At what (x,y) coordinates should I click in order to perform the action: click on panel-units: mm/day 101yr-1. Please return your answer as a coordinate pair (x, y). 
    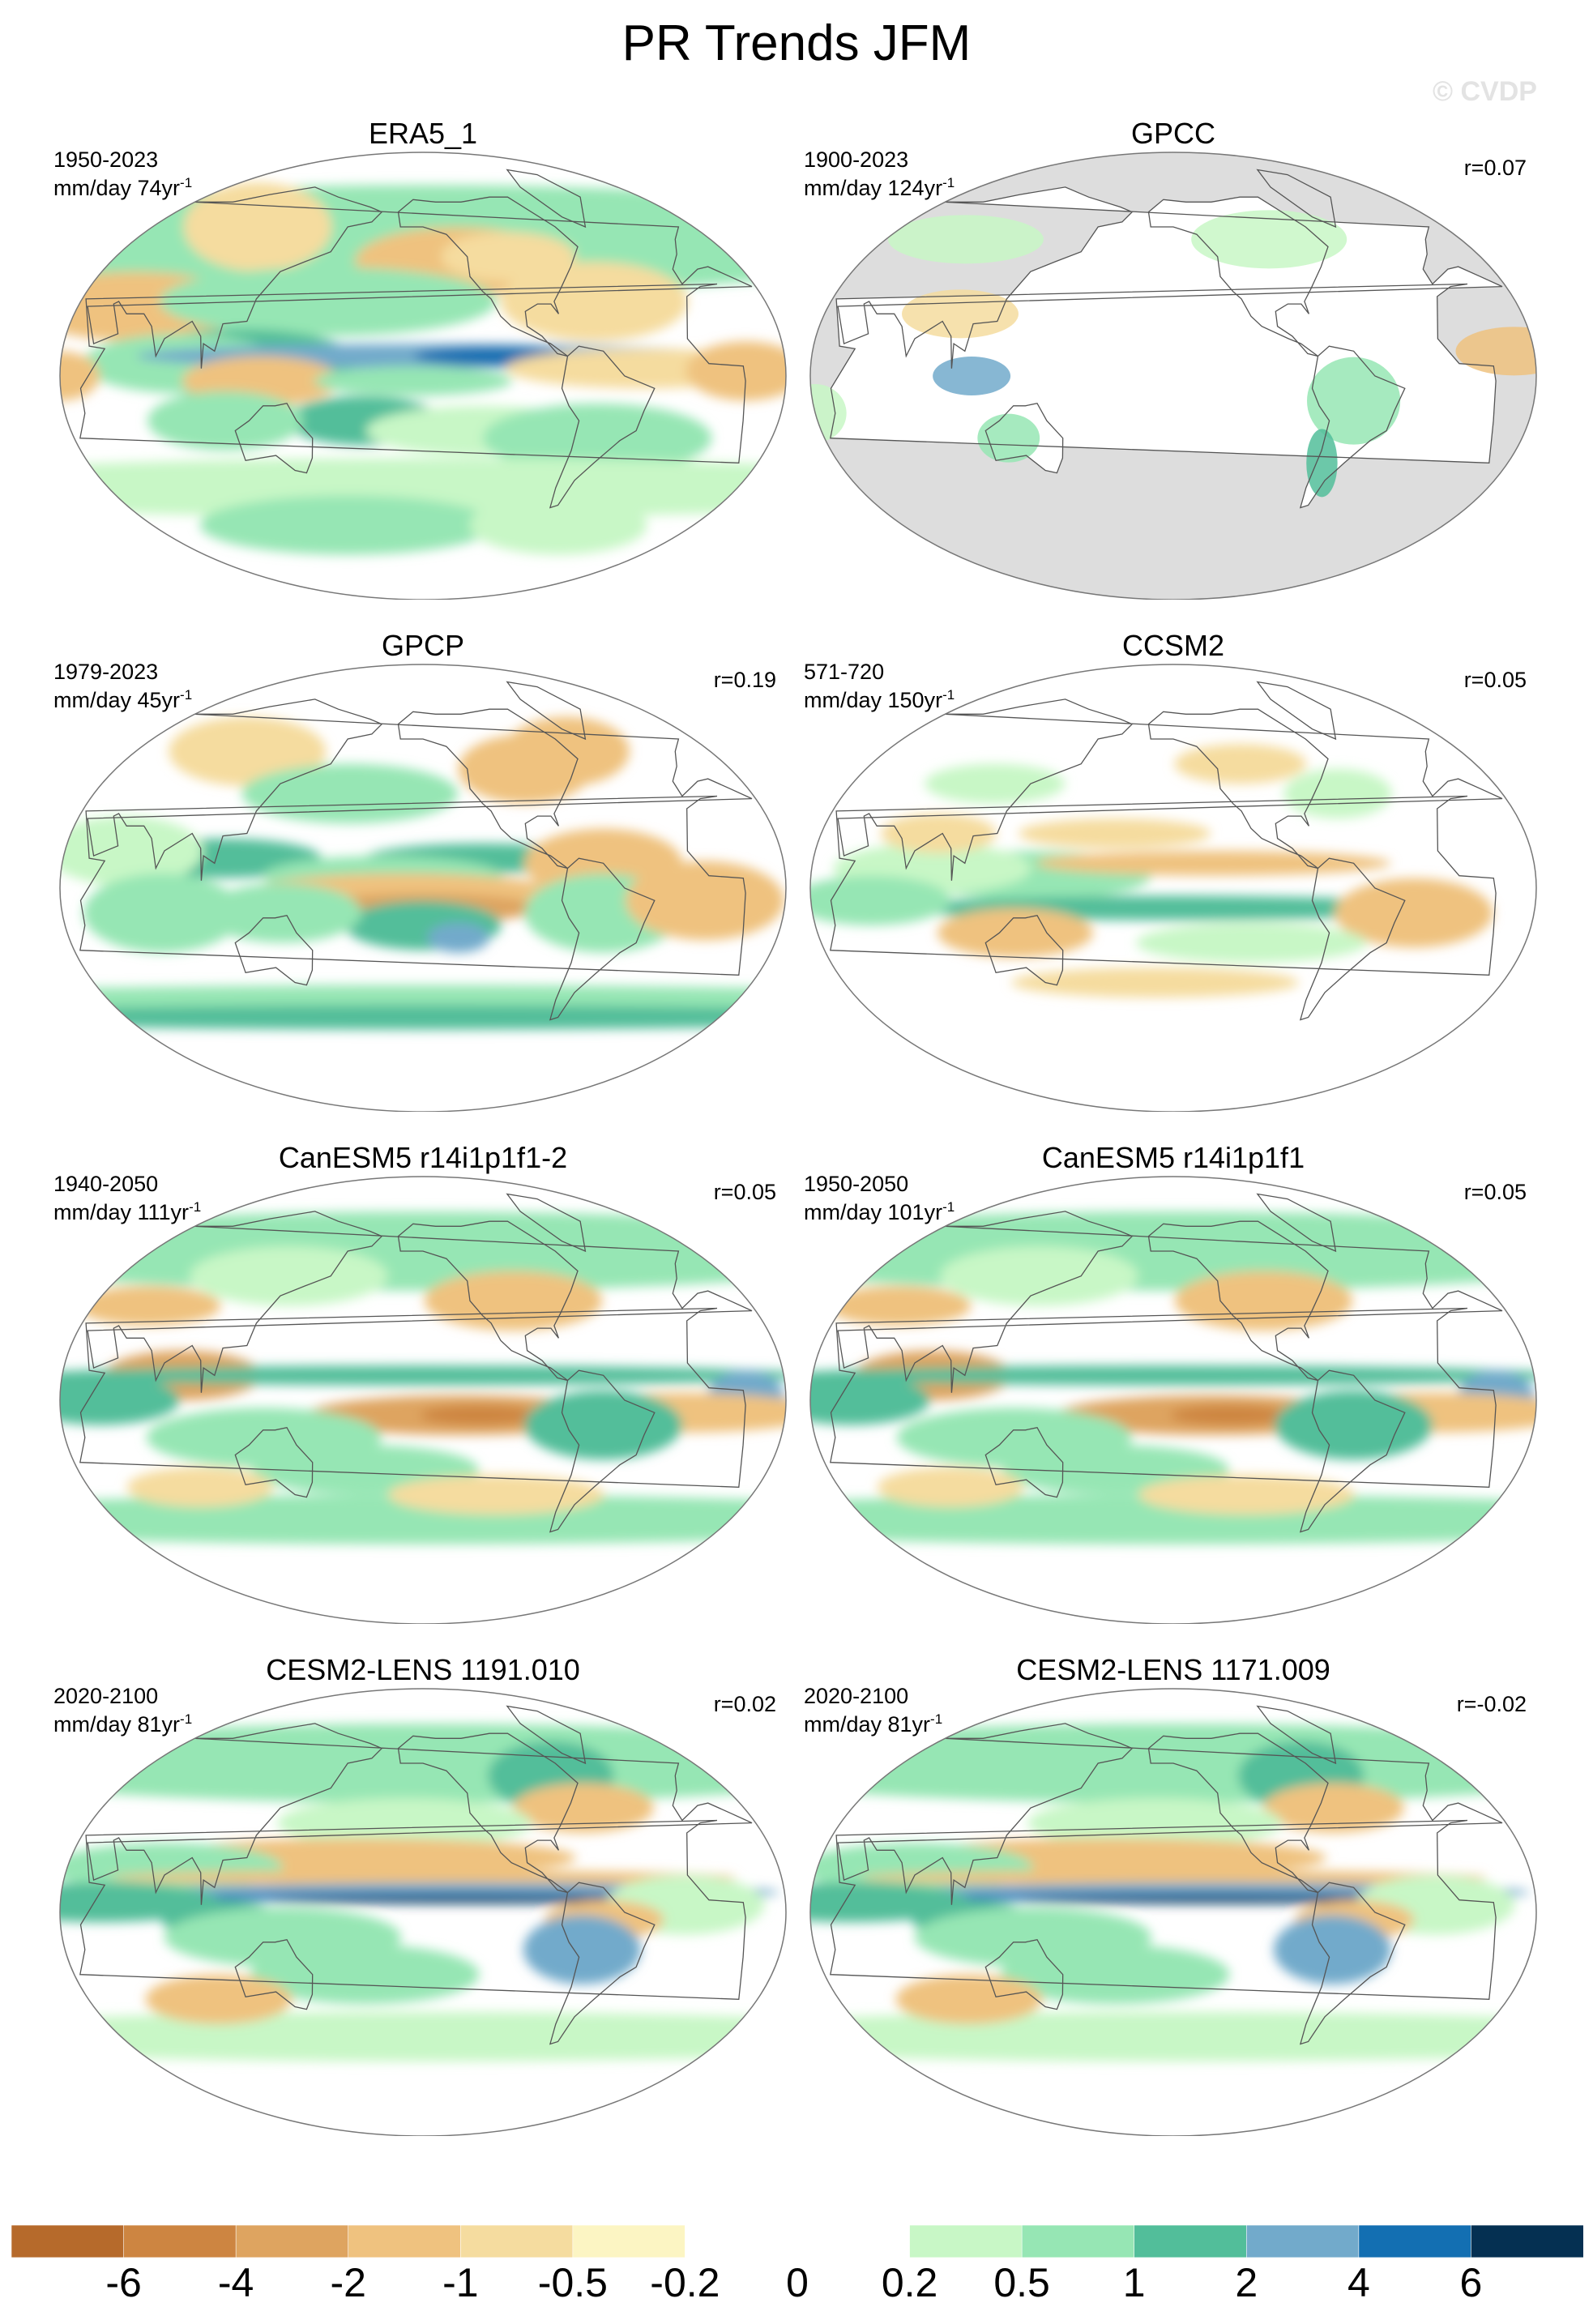
    Looking at the image, I should click on (880, 1211).